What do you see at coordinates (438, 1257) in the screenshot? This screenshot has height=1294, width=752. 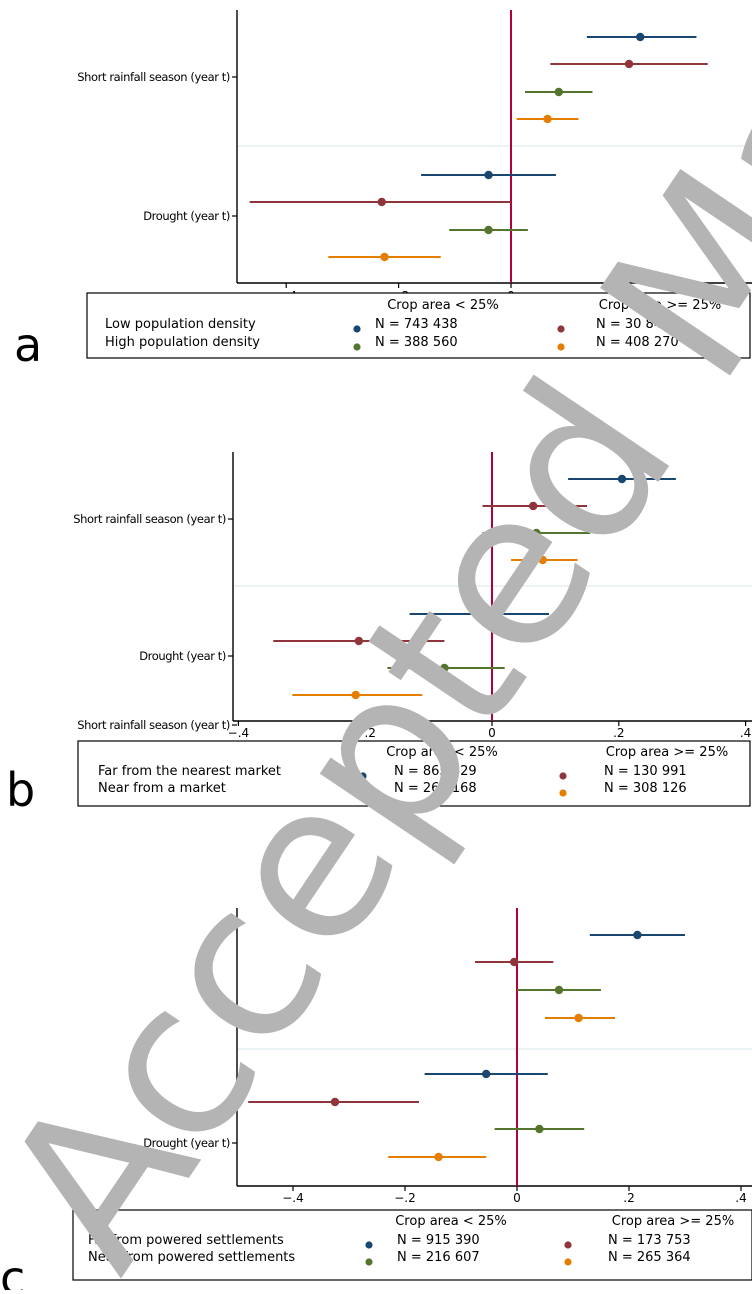 I see `legend-sample-size: N = 216 607` at bounding box center [438, 1257].